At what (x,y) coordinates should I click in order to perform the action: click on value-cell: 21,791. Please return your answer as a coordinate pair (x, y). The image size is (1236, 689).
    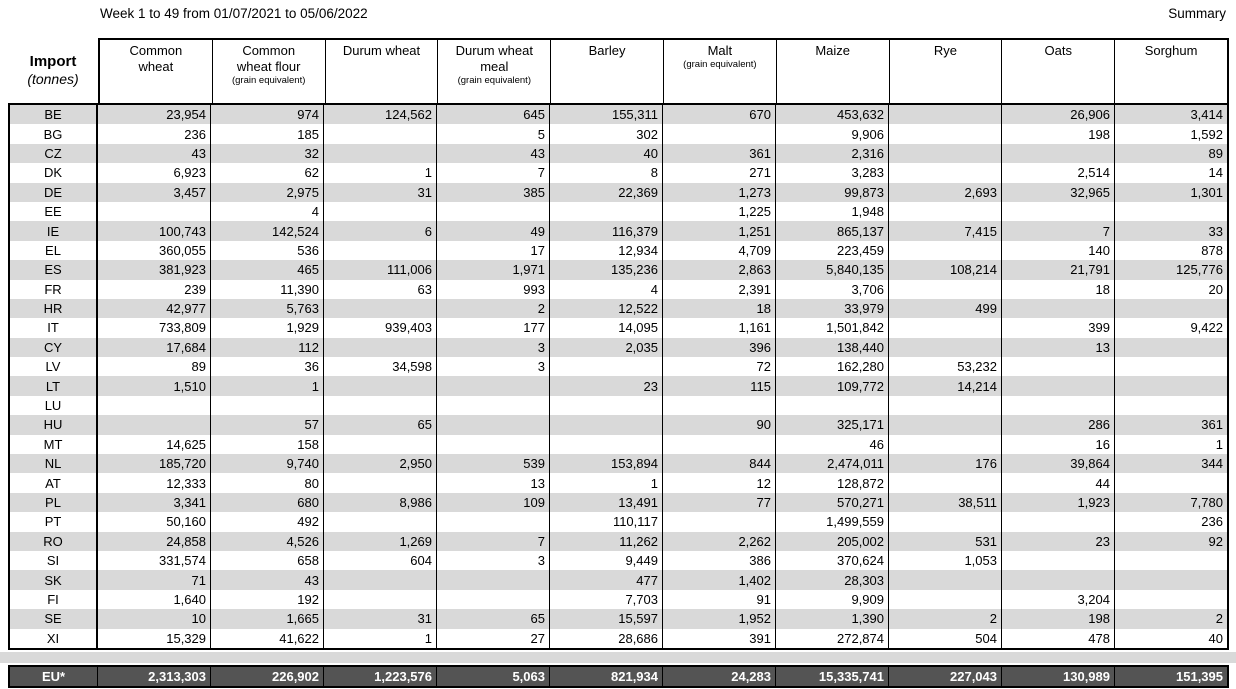
    Looking at the image, I should click on (1058, 270).